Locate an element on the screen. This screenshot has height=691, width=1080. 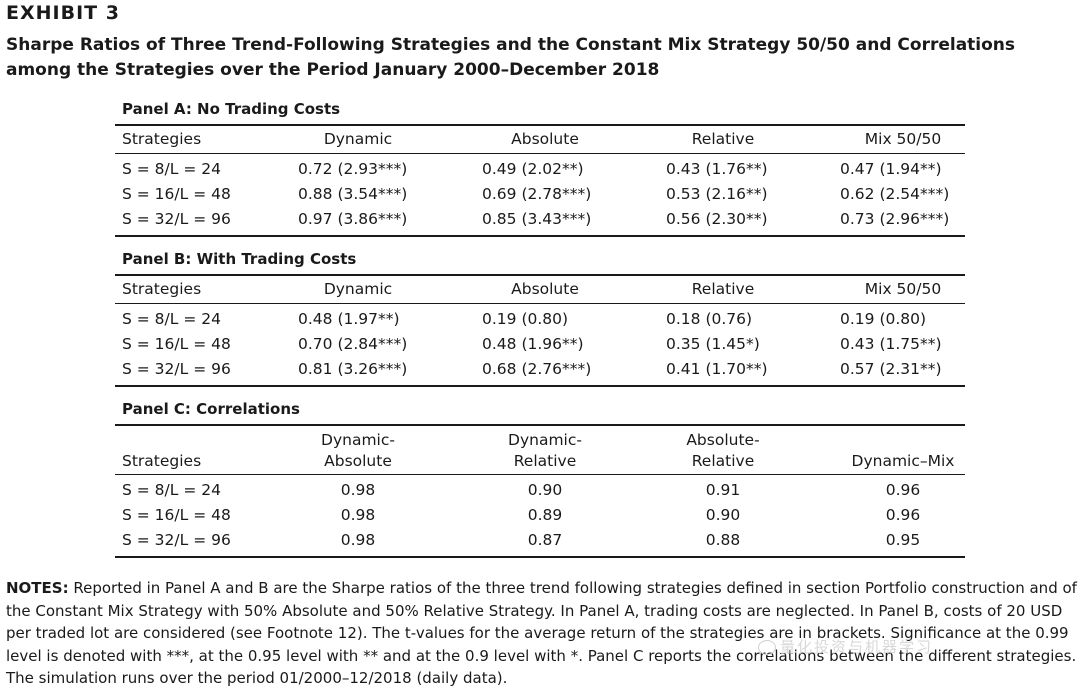
table-cell: 0.70 (2.84***) is located at coordinates (353, 344).